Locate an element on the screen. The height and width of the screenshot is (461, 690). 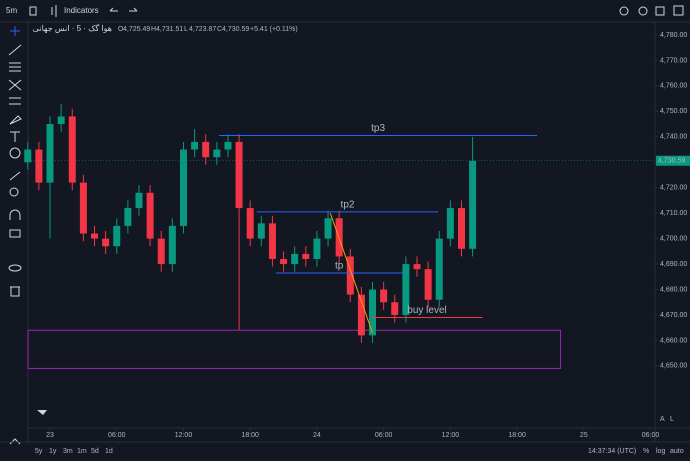
range-button: 1m is located at coordinates (82, 451).